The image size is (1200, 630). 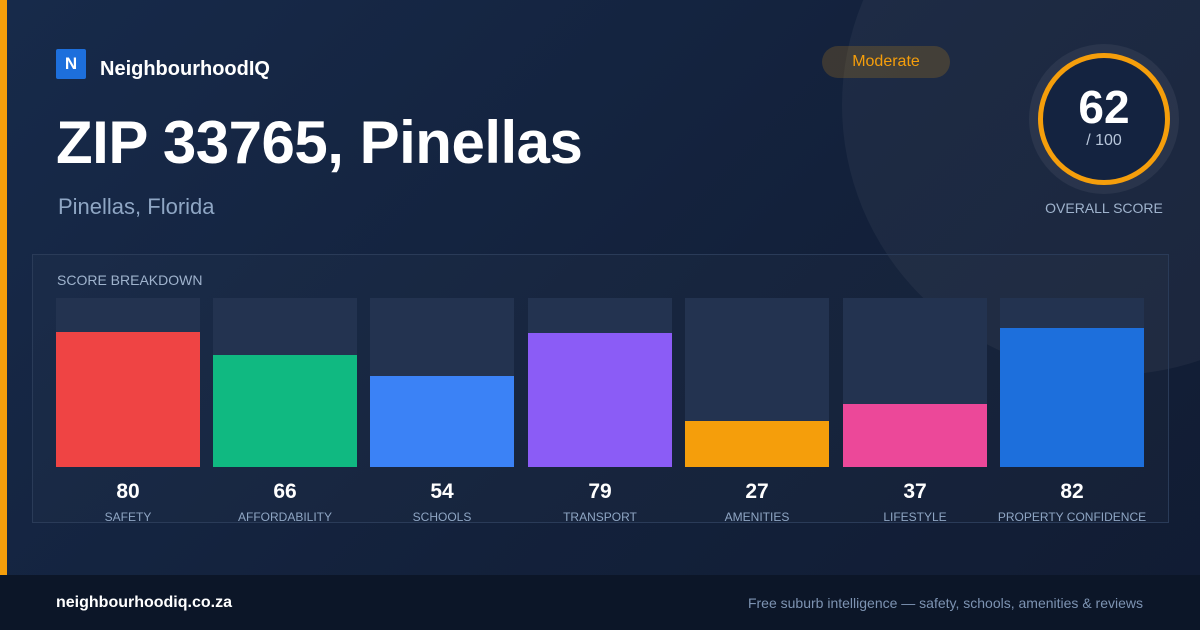 I want to click on bar-label: PROPERTY CONFIDENCE, so click(x=1072, y=517).